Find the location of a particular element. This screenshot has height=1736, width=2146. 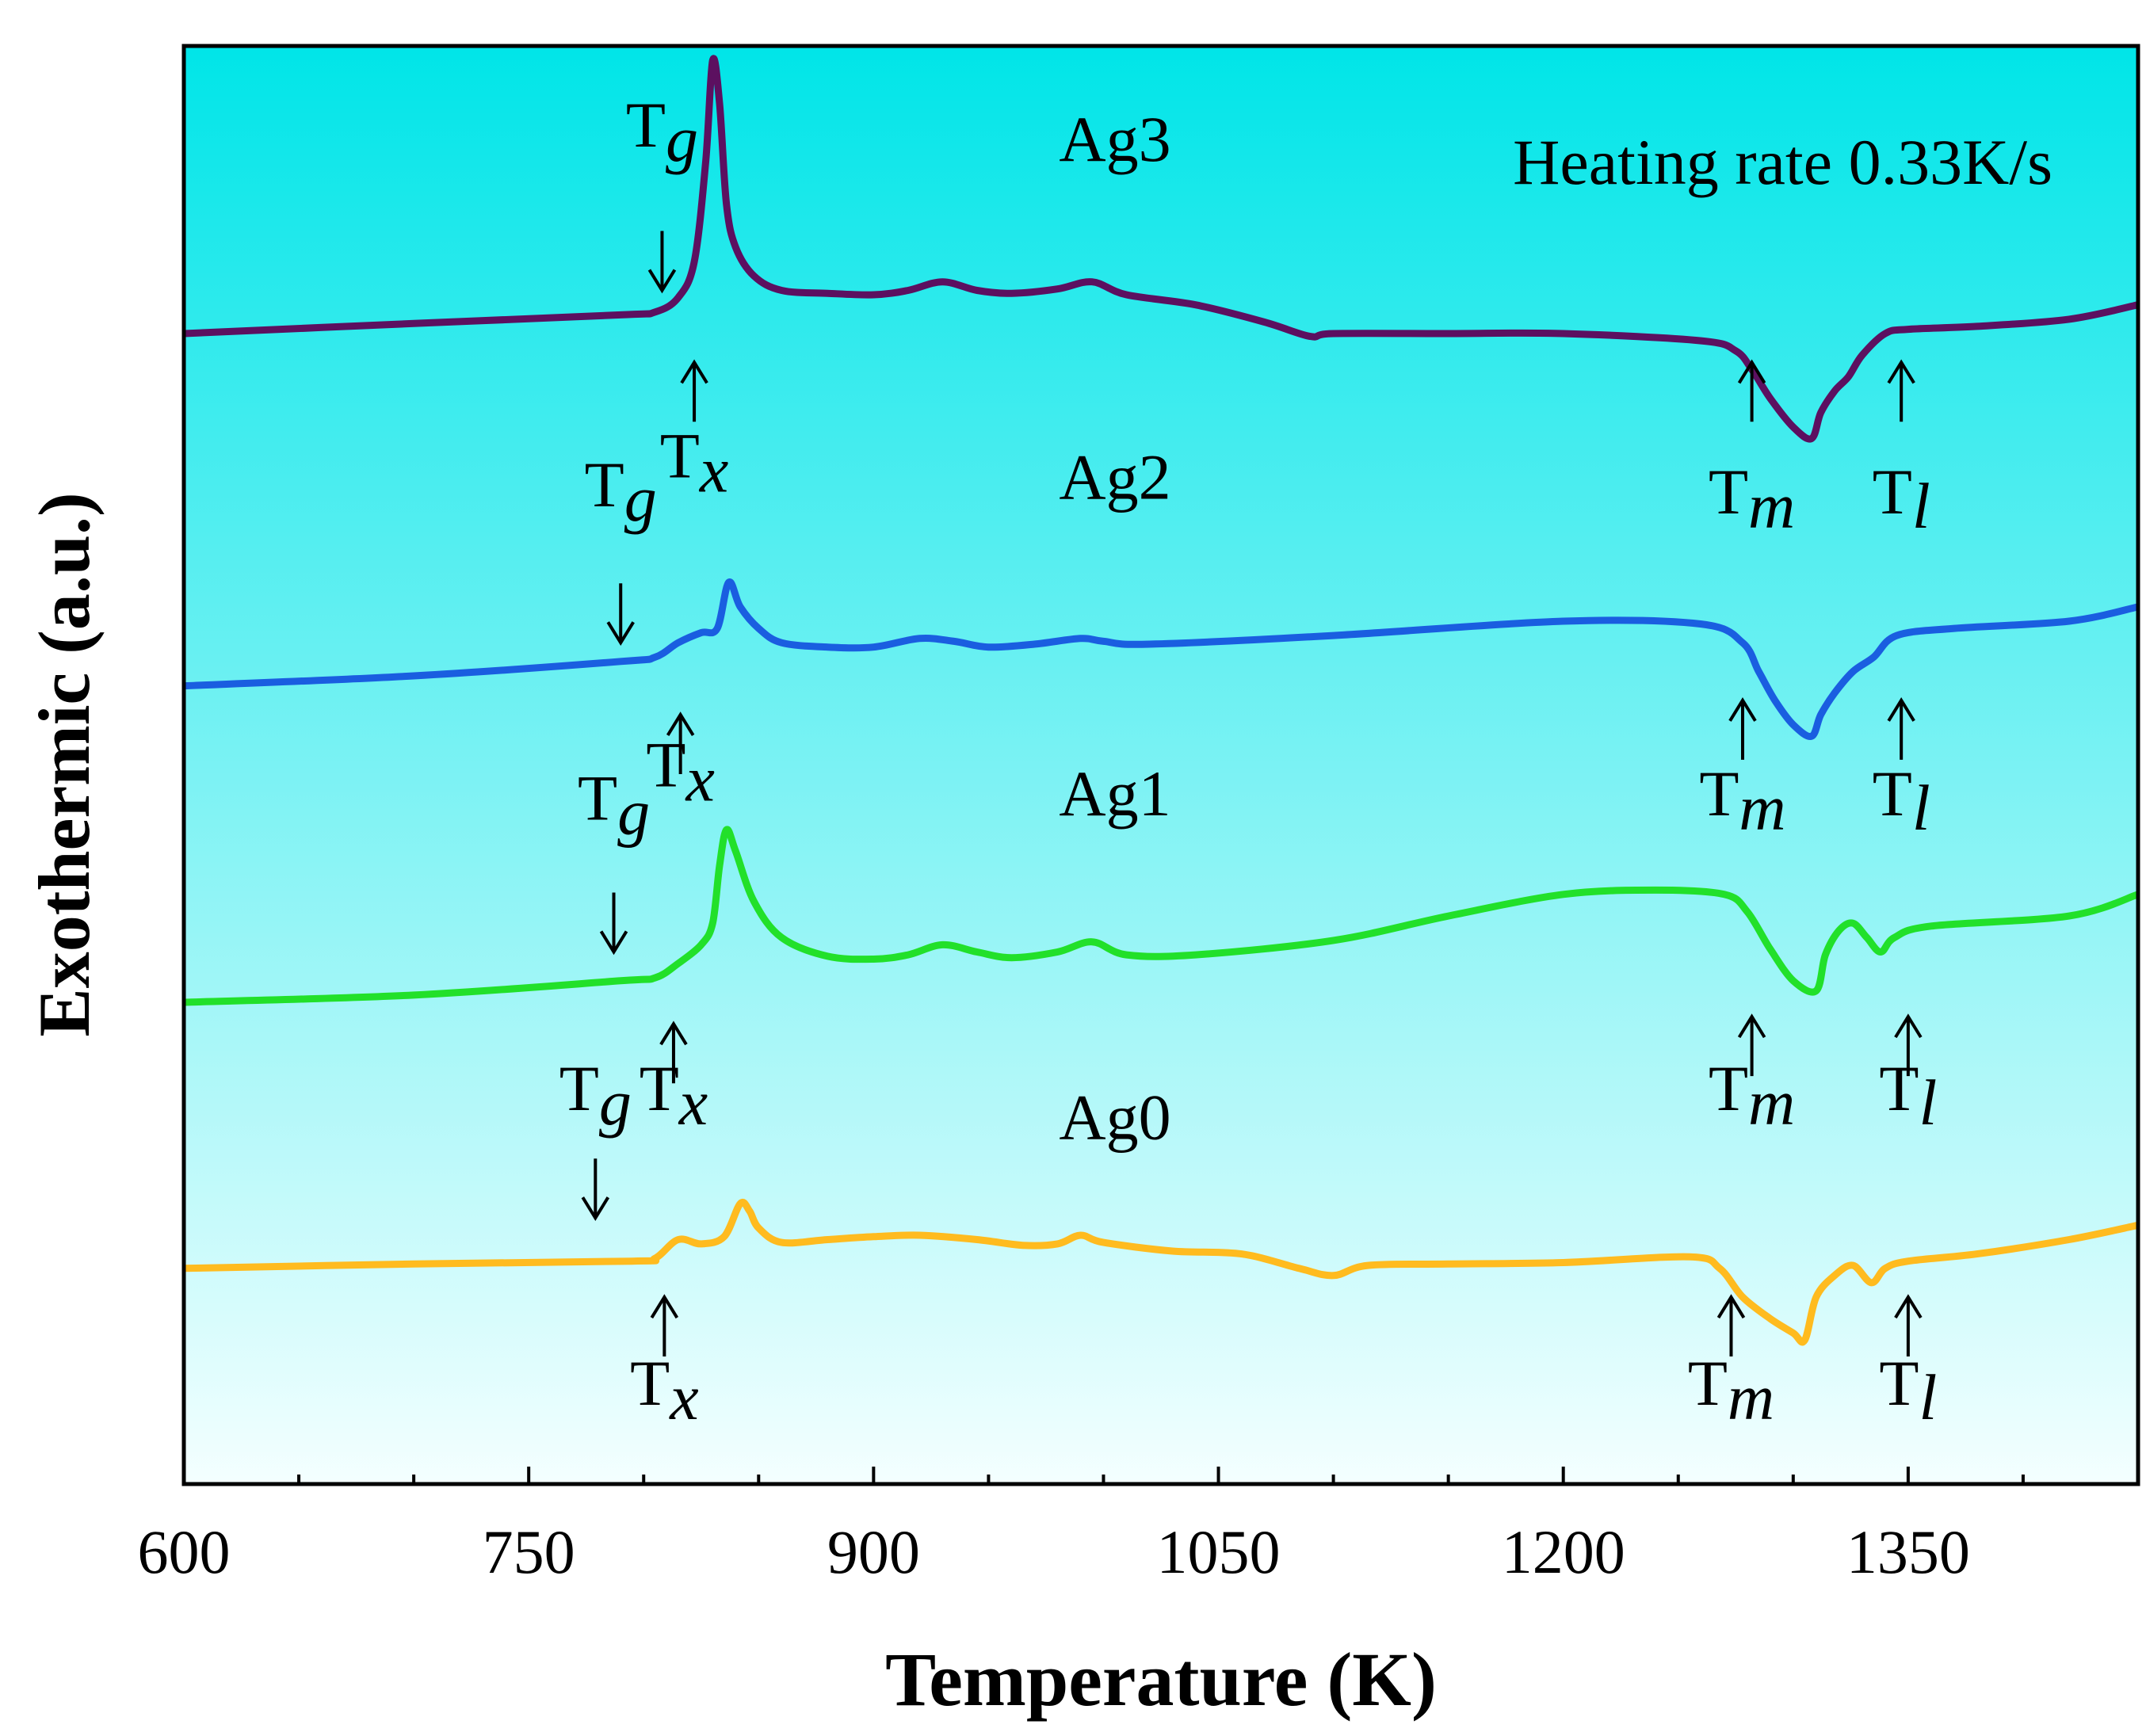

x-tick-label-1050: 1050 is located at coordinates (1219, 1551).